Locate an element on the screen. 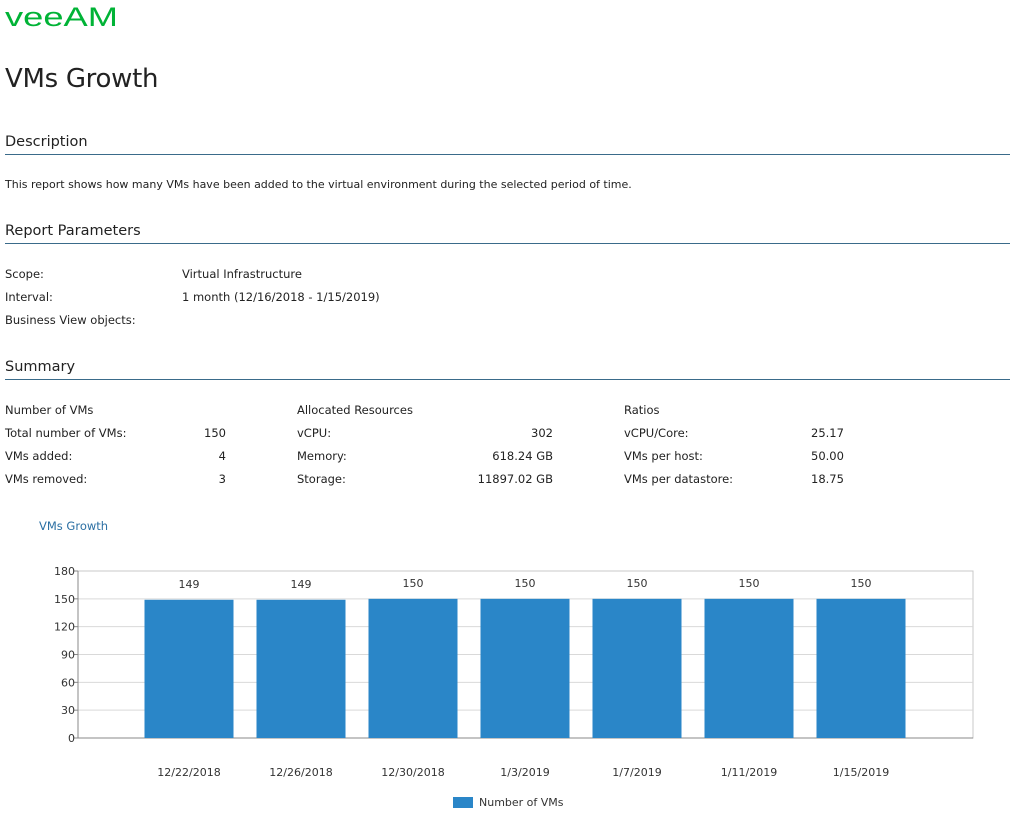  x-tick-label: 1/7/2019 is located at coordinates (636, 772).